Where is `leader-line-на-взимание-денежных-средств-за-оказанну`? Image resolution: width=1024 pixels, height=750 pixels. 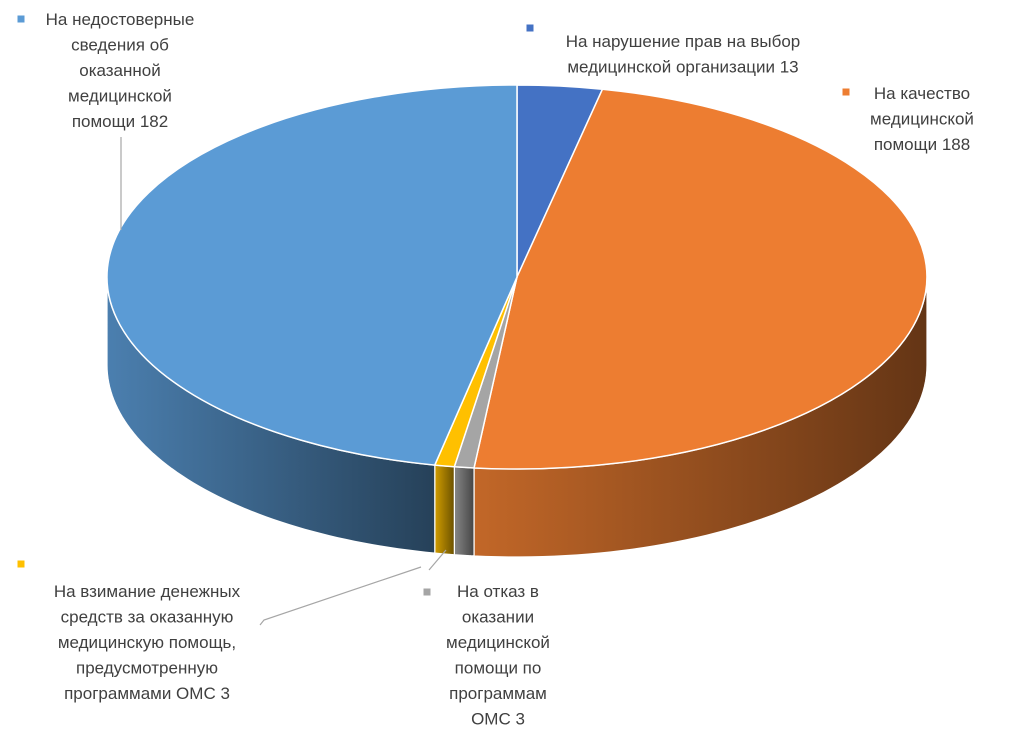
leader-line-на-взимание-денежных-средств-за-оказанну is located at coordinates (340, 596).